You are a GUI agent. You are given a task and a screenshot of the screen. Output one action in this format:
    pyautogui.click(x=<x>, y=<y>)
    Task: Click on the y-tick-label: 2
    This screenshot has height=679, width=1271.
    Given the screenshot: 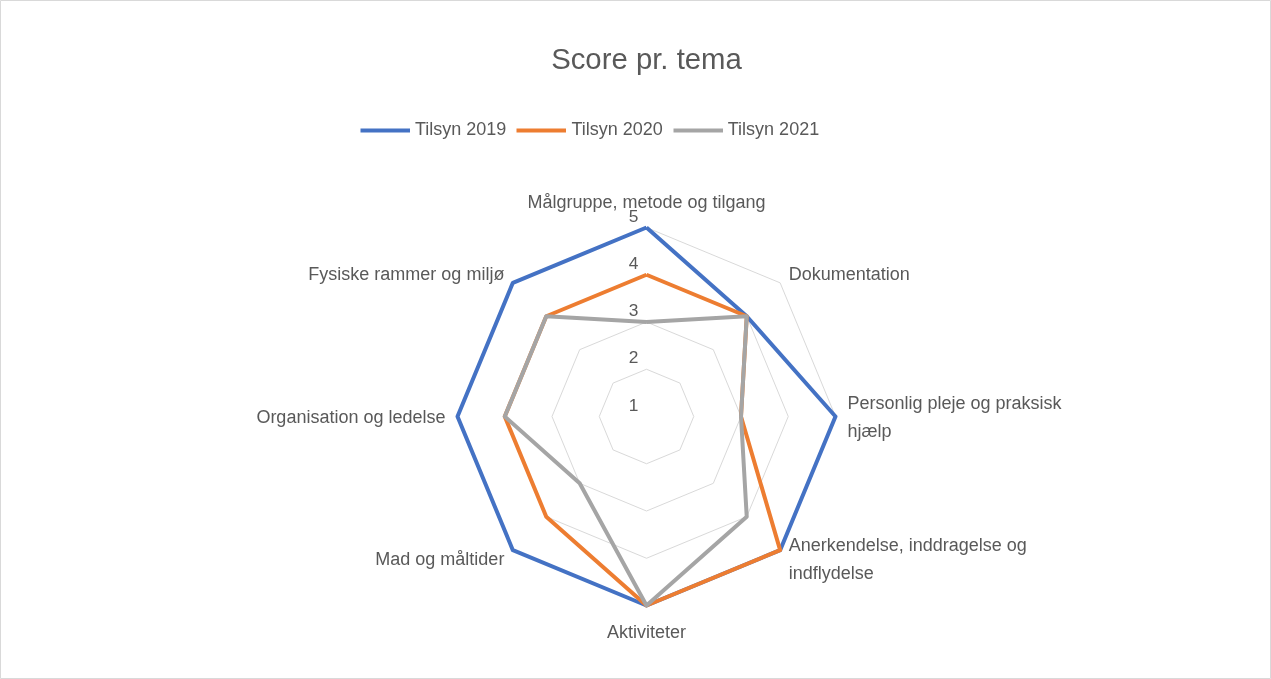 What is the action you would take?
    pyautogui.click(x=633, y=357)
    